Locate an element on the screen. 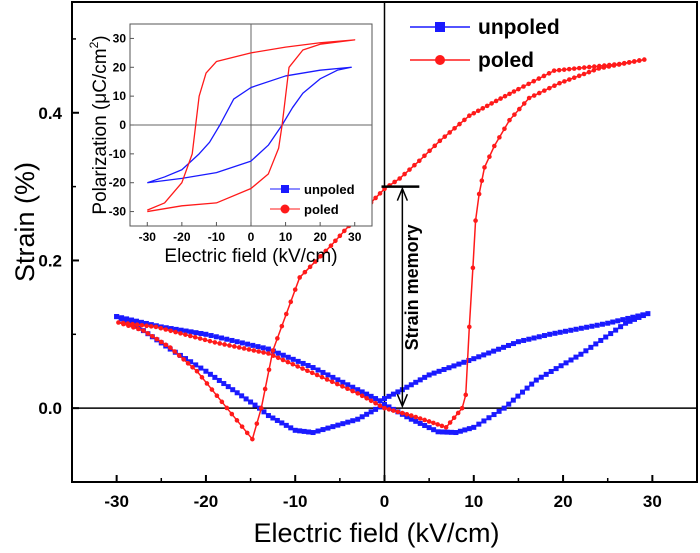 This screenshot has height=553, width=700. inset-y-tick-label: 10 is located at coordinates (120, 96).